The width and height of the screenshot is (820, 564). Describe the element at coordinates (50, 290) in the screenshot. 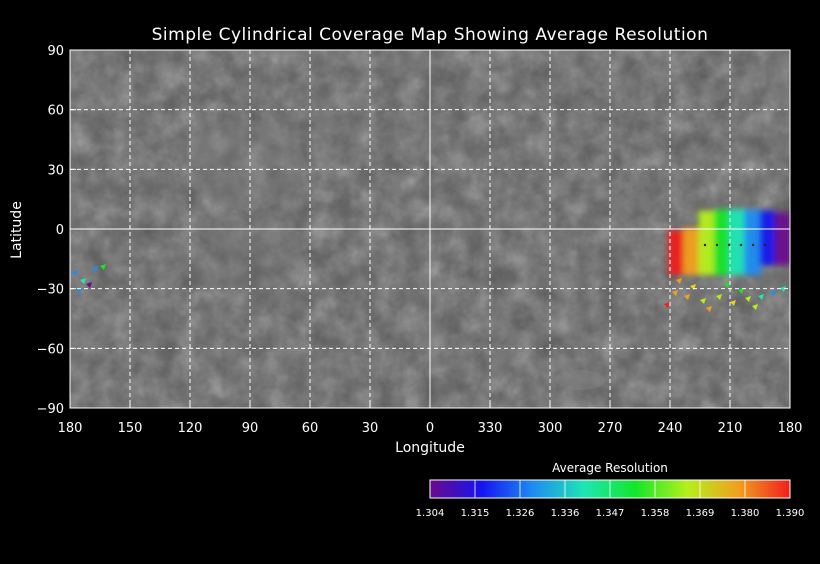

I see `y-tick-label: −30` at that location.